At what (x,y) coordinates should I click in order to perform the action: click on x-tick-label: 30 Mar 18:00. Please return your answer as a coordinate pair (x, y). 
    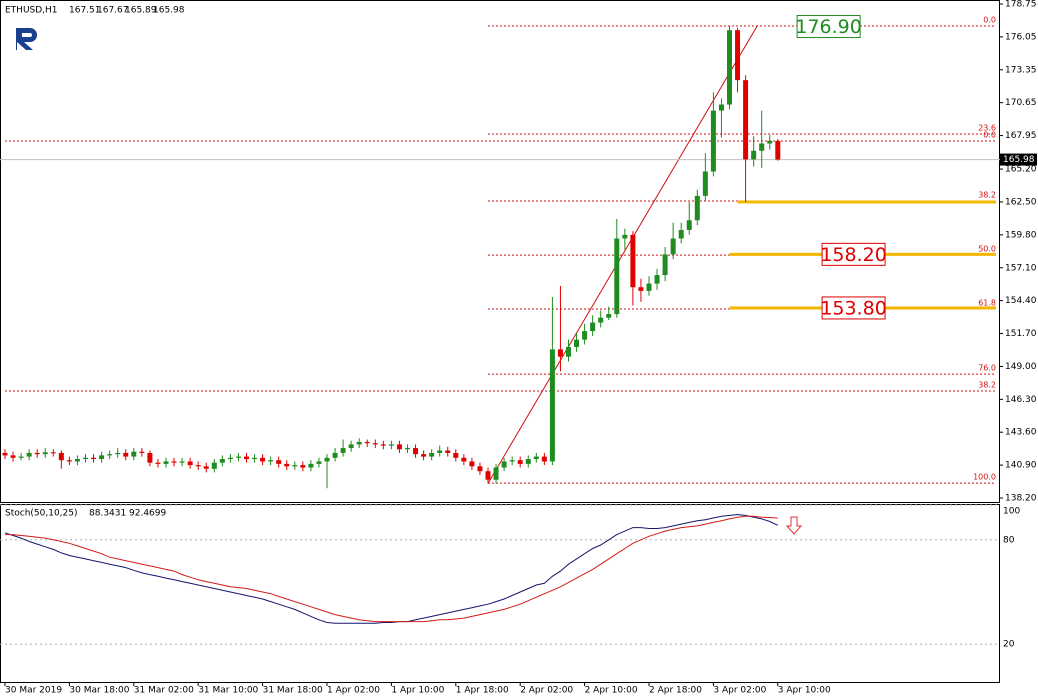
    Looking at the image, I should click on (99, 691).